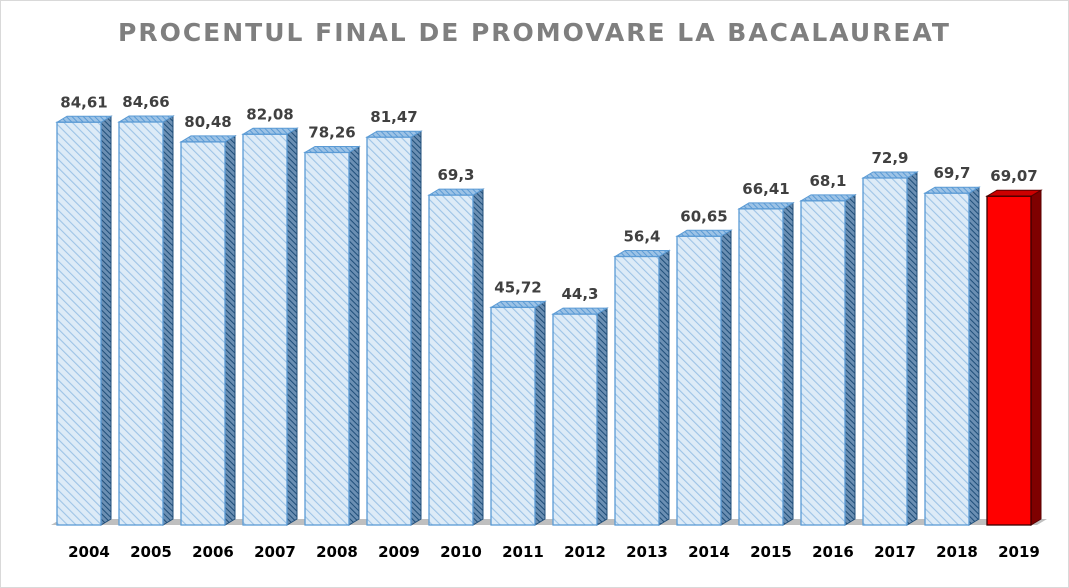  What do you see at coordinates (518, 304) in the screenshot?
I see `bar-top-2011` at bounding box center [518, 304].